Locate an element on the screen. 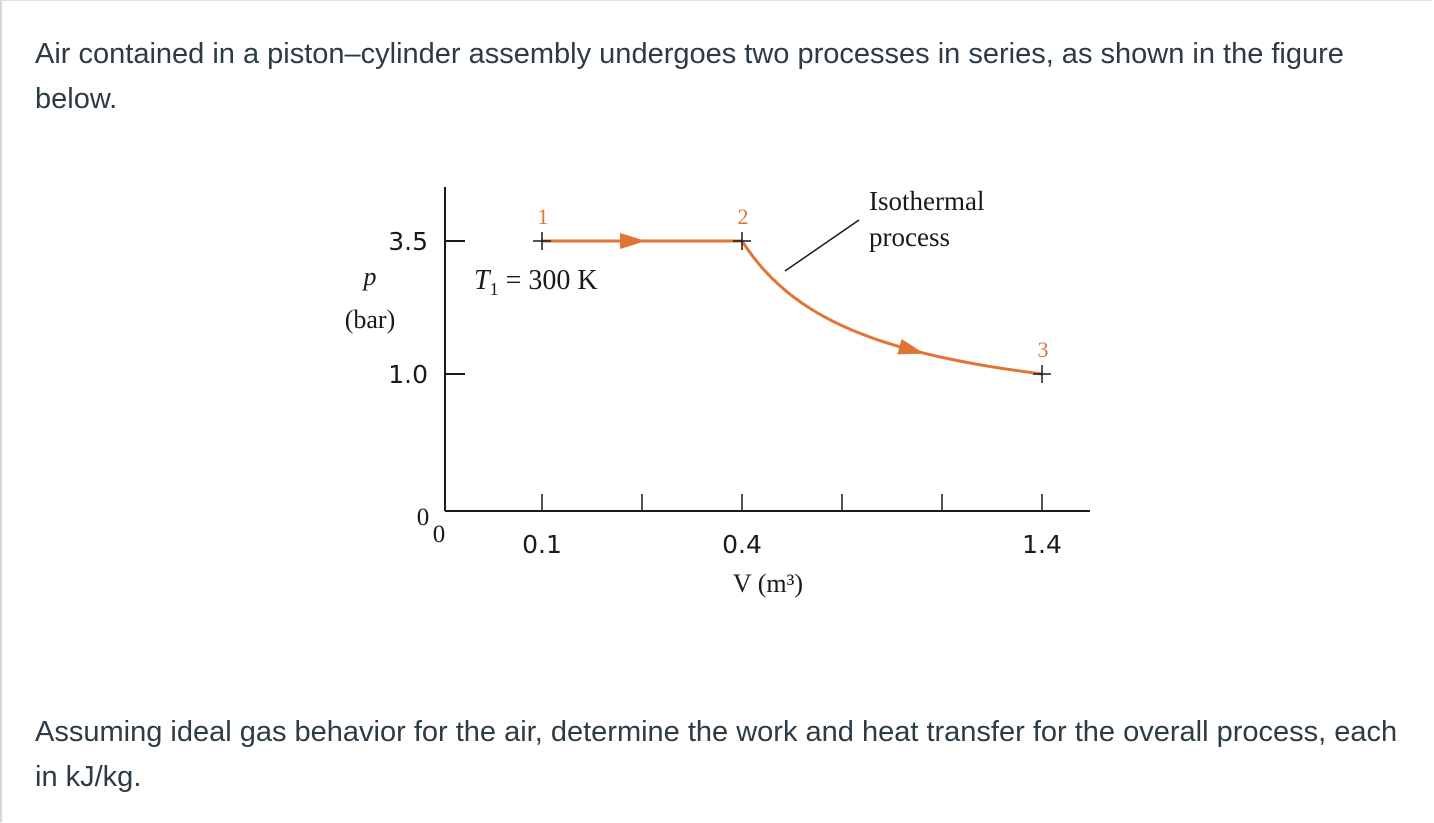  t1-symbol: T is located at coordinates (483, 280).